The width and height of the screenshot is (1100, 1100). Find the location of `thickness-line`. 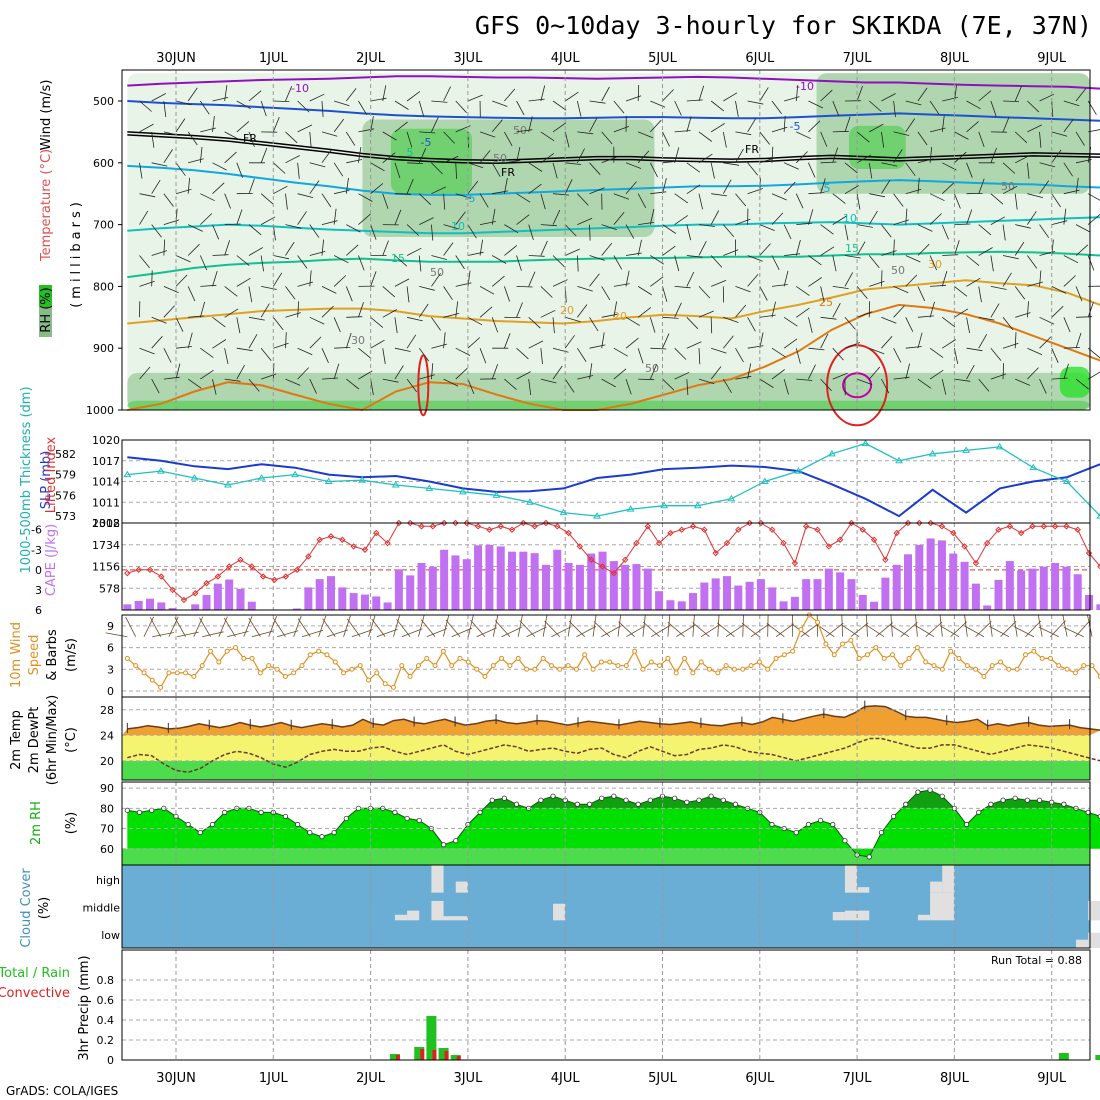

thickness-line is located at coordinates (613, 479).